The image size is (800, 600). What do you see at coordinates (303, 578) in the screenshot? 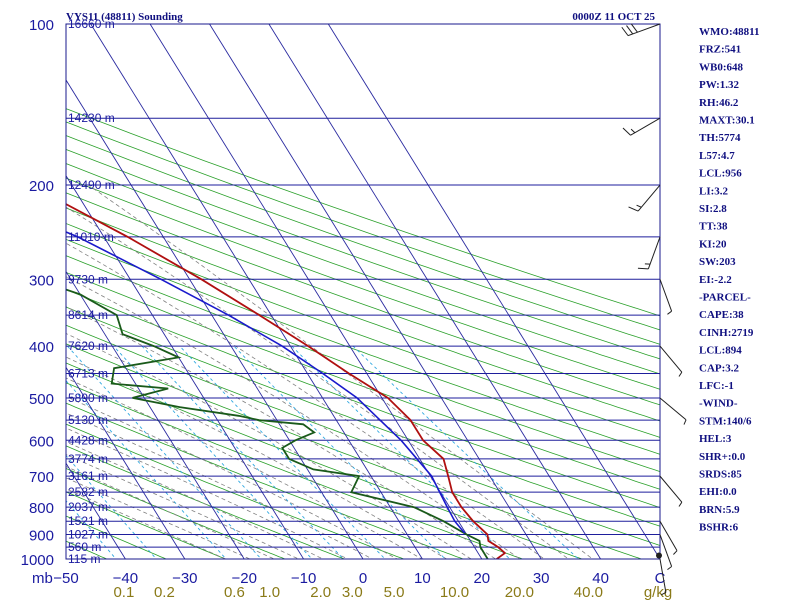
I see `temperature-tick-label: −10` at bounding box center [303, 578].